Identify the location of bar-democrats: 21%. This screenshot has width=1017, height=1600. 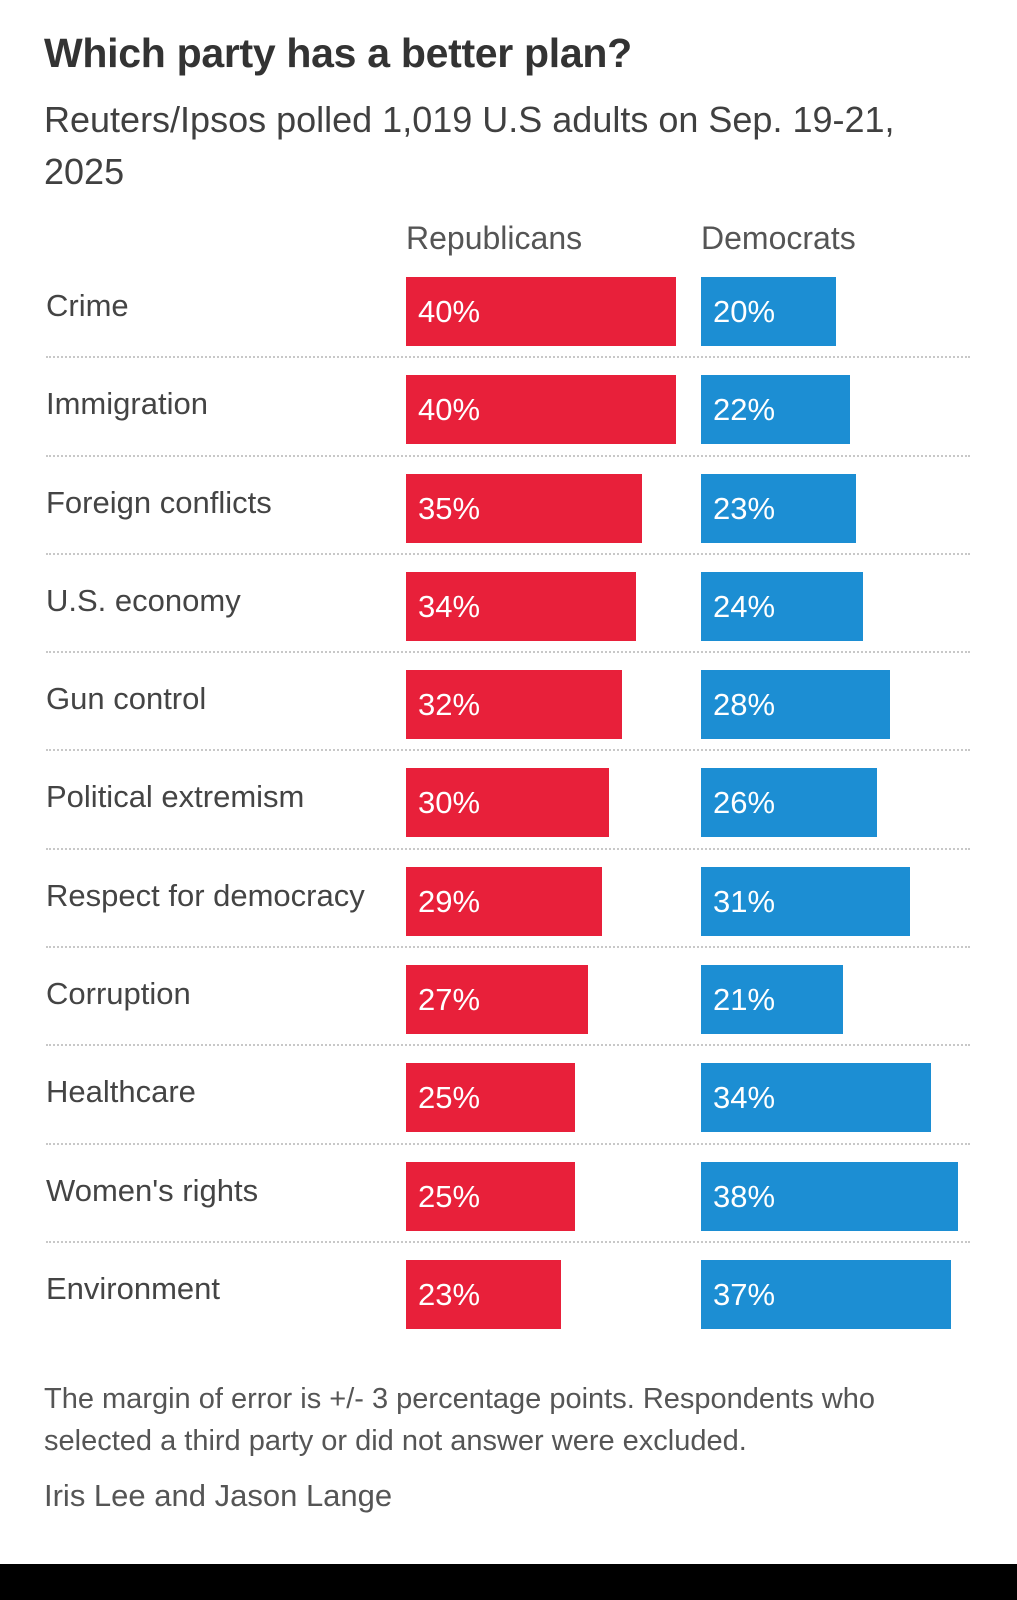
(772, 1000).